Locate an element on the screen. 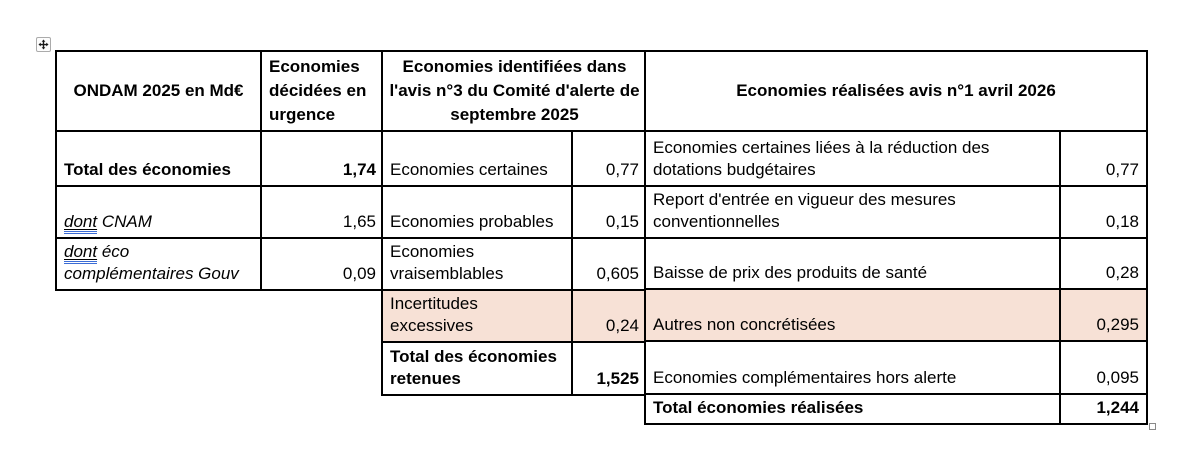  cell-dont-eco-complementaires: dont éco complémentaires Gouv is located at coordinates (158, 264).